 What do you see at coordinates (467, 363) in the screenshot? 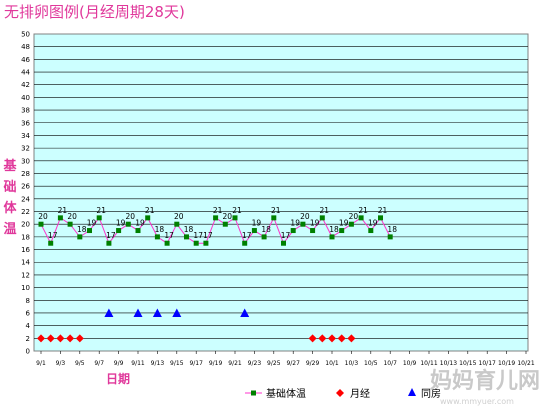
I see `x-tick-label: 10/15` at bounding box center [467, 363].